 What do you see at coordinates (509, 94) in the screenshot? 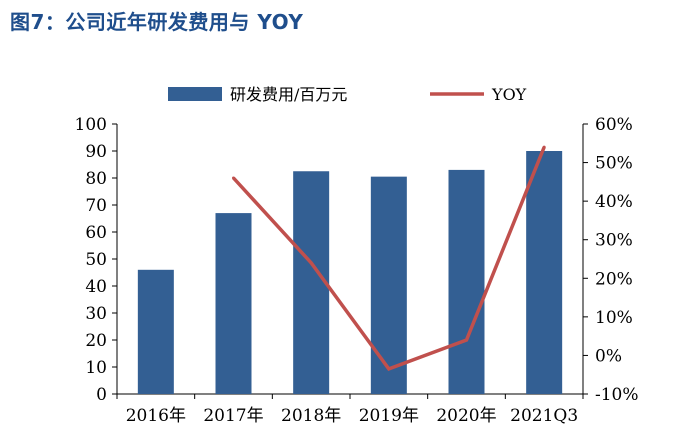
I see `legend-line-label: YOY` at bounding box center [509, 94].